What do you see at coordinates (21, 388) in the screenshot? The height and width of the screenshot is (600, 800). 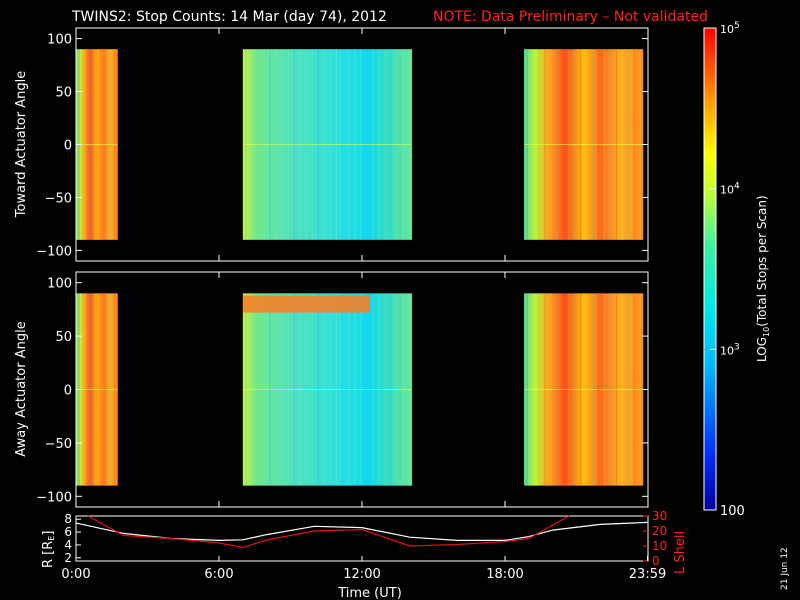 I see `away-y-axis-label: Away Actuator Angle` at bounding box center [21, 388].